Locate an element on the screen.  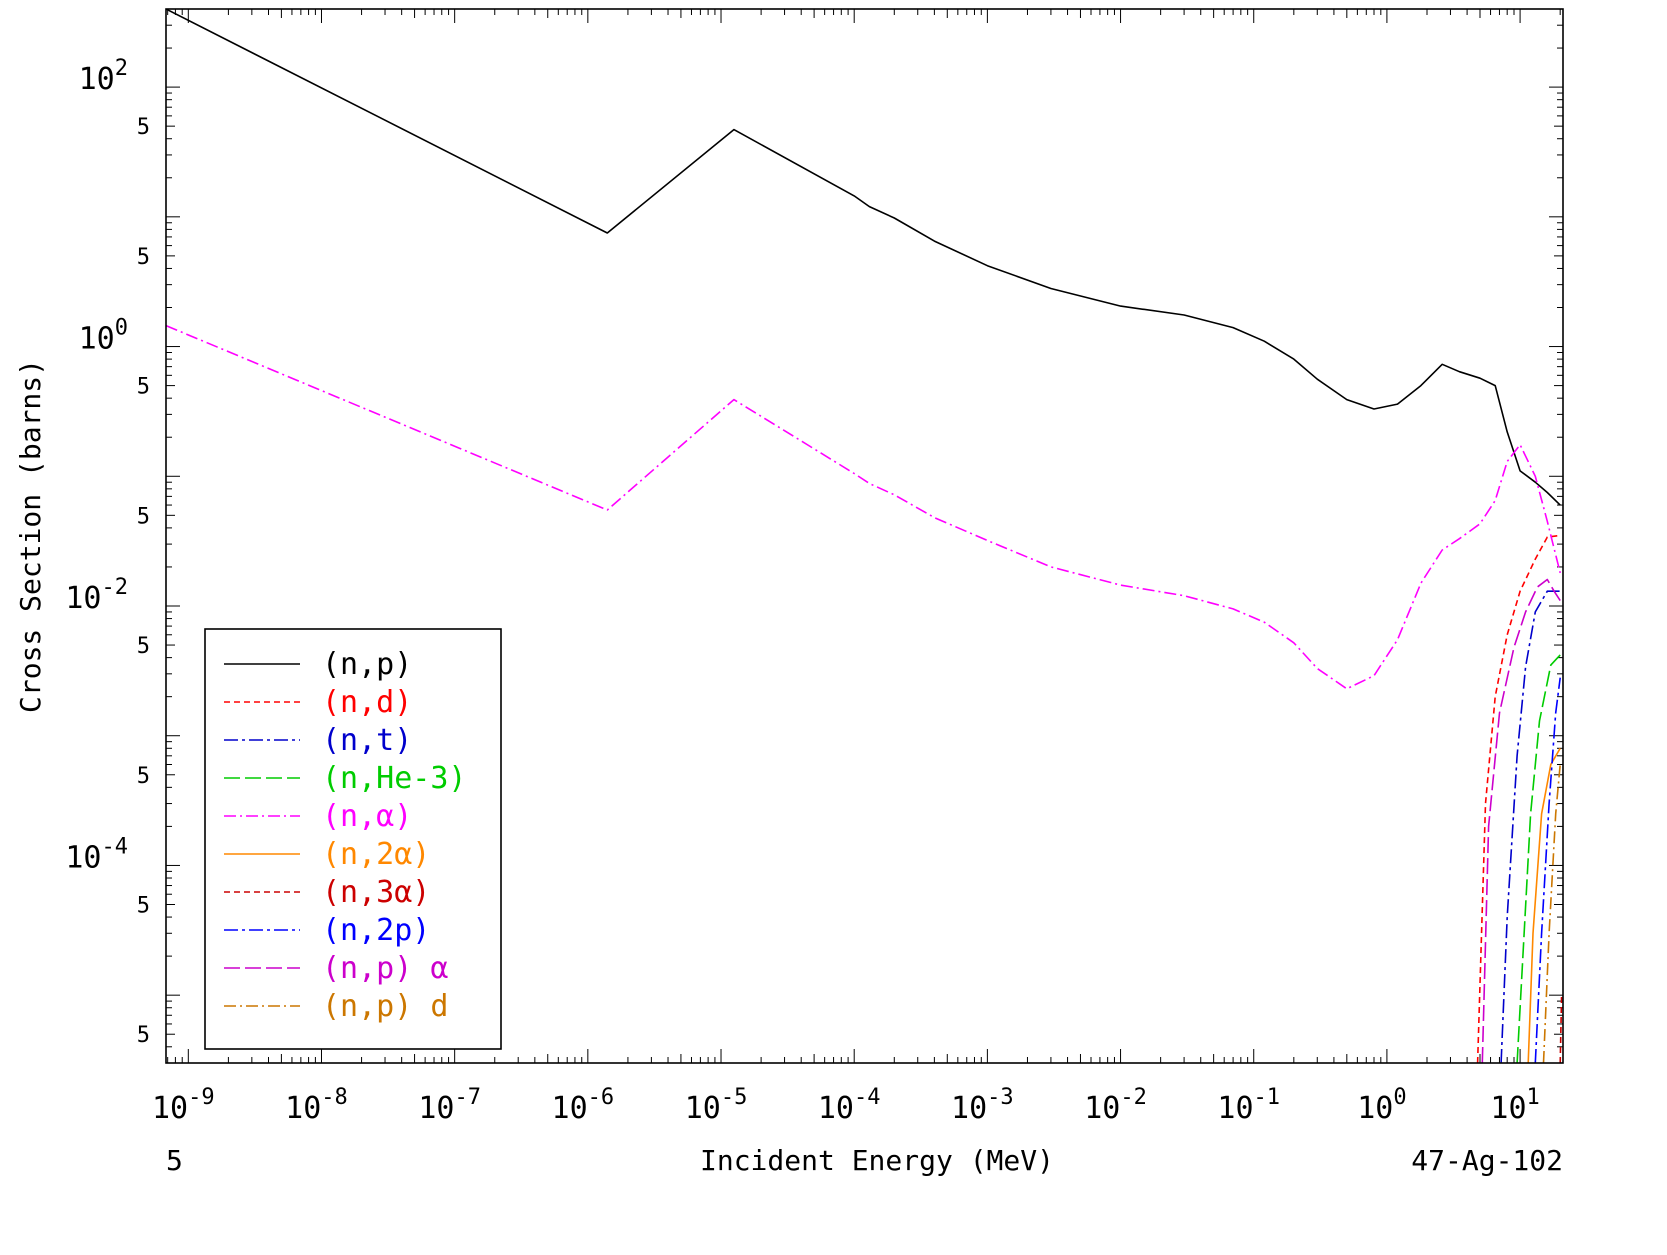
x-tick-label: 10⁻³ is located at coordinates (982, 1105).